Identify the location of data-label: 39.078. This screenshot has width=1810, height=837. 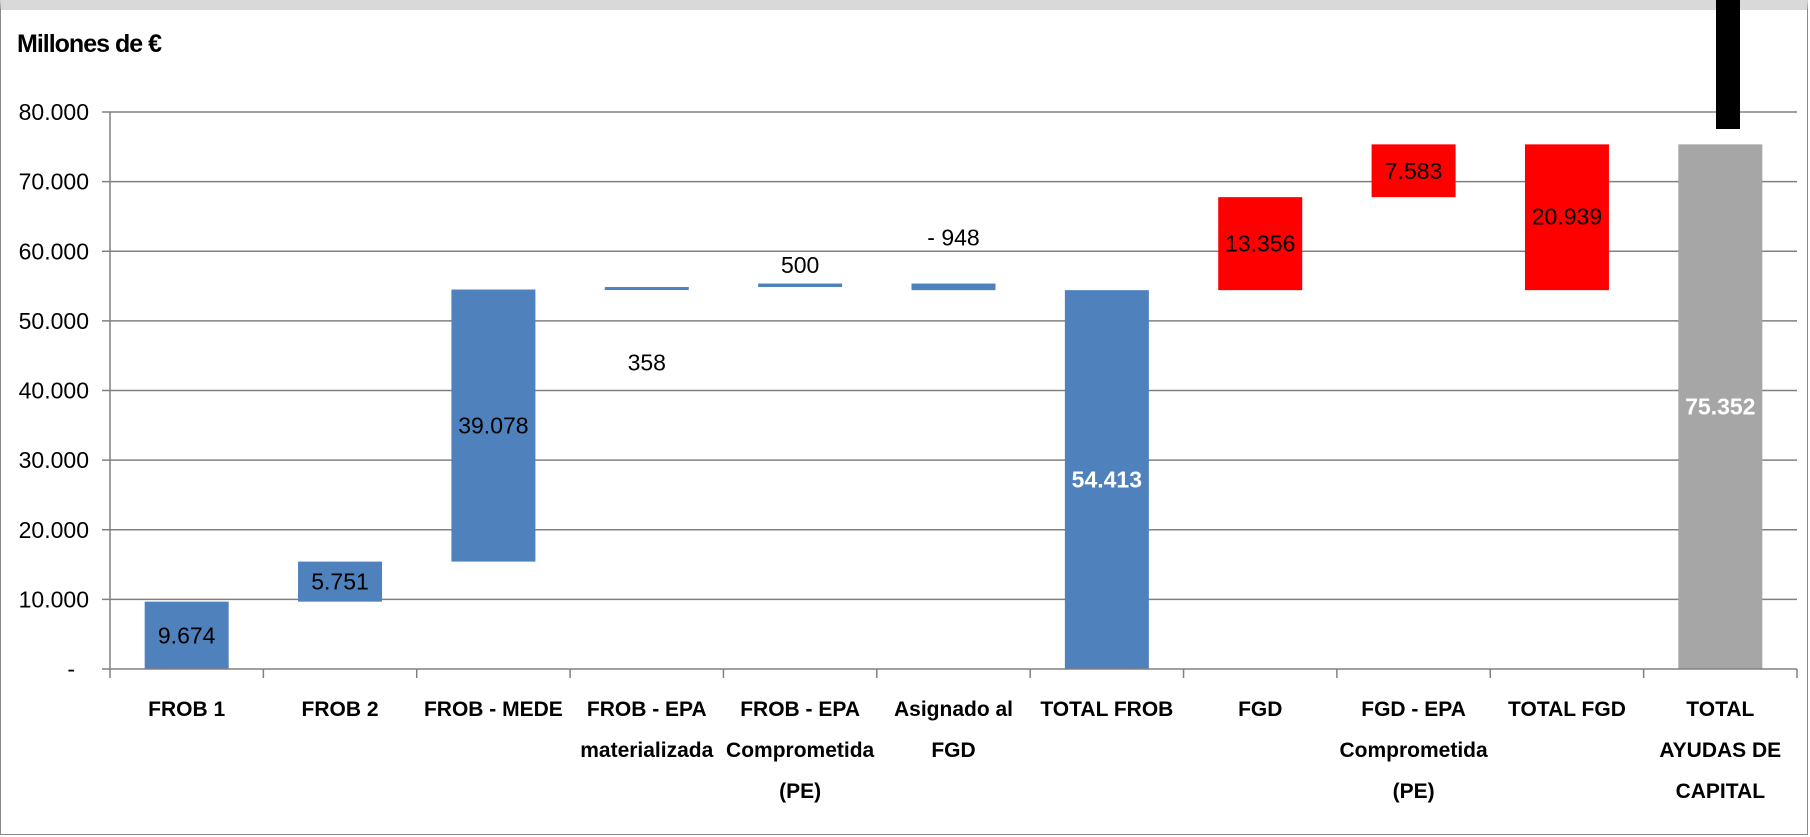
(493, 426).